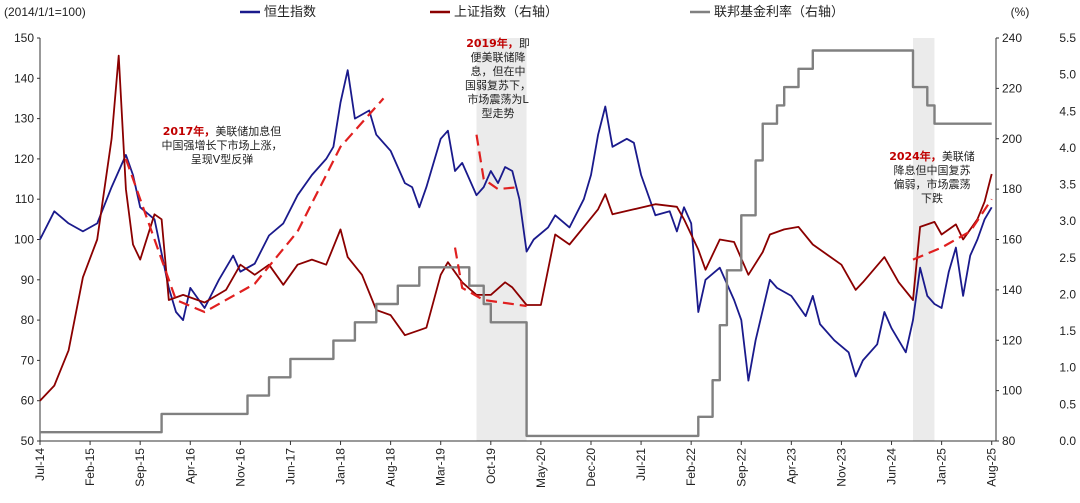 This screenshot has width=1080, height=503. Describe the element at coordinates (1067, 441) in the screenshot. I see `right2-tick-label: 0.0` at that location.